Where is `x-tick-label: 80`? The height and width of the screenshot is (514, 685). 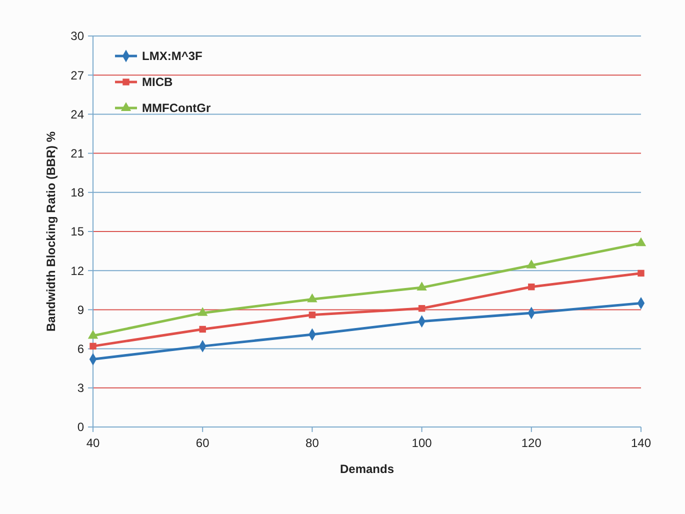 x-tick-label: 80 is located at coordinates (313, 443).